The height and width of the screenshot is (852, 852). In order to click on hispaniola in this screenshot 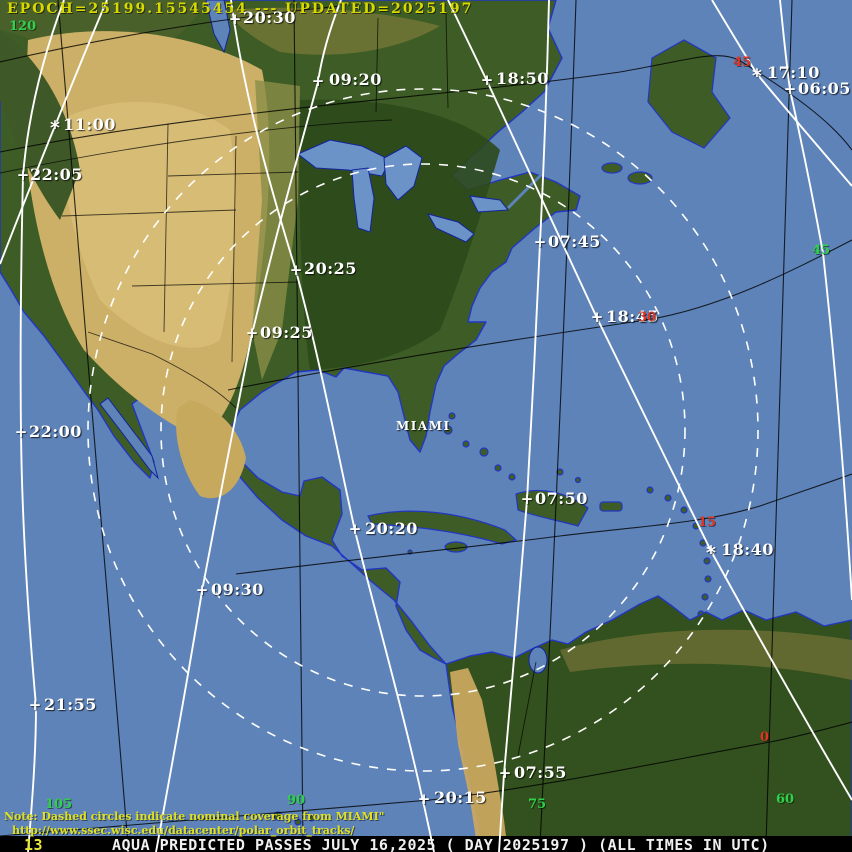, I will do `click(552, 508)`.